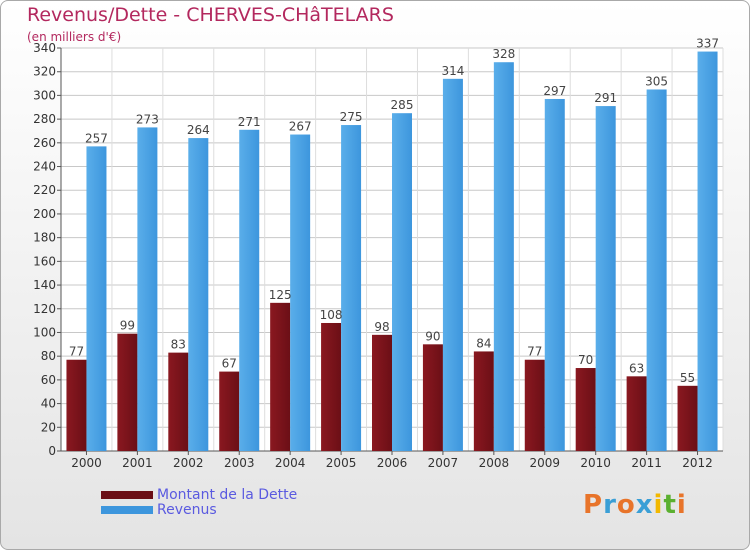 Image resolution: width=750 pixels, height=550 pixels. What do you see at coordinates (290, 463) in the screenshot?
I see `x-tick-label: 2004` at bounding box center [290, 463].